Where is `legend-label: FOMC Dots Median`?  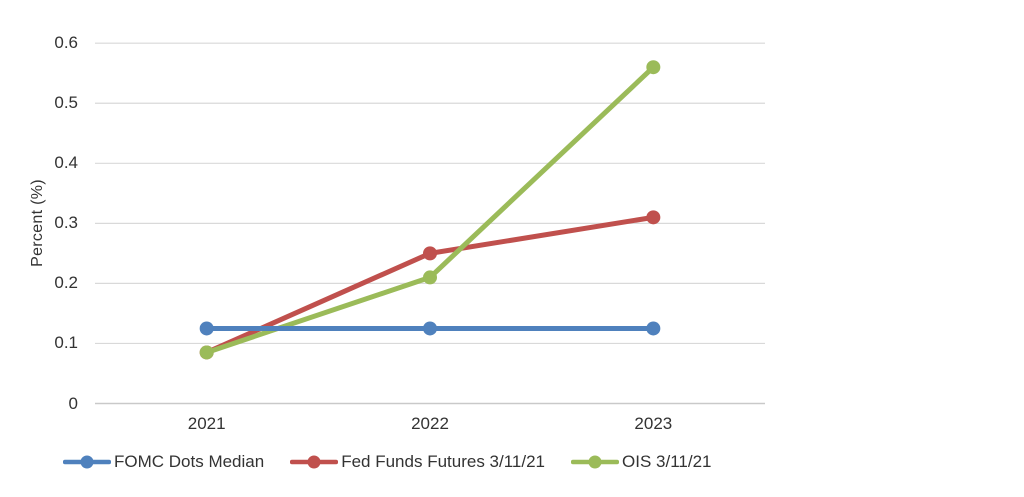 legend-label: FOMC Dots Median is located at coordinates (189, 461).